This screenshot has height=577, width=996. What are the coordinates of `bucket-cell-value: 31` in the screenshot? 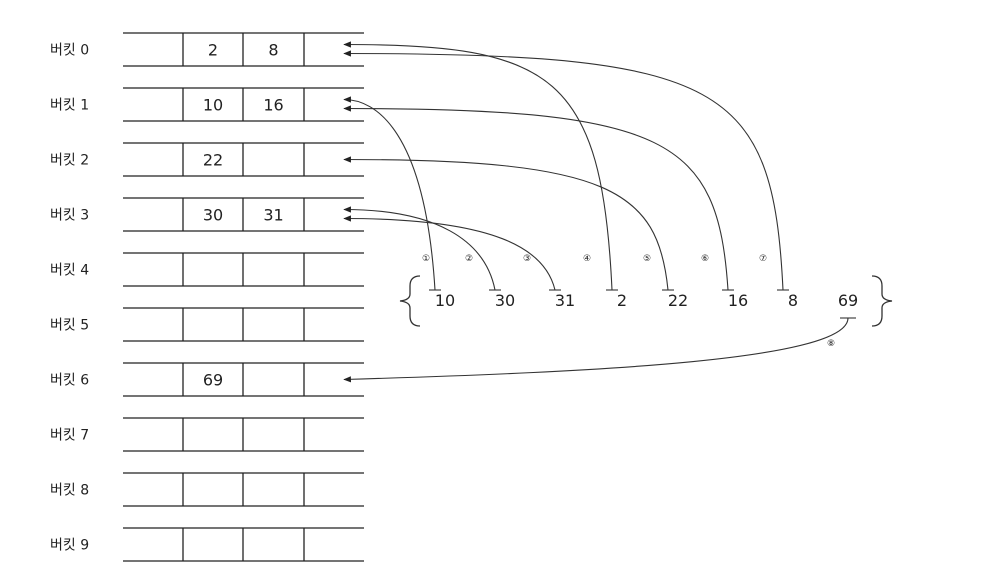 It's located at (273, 215).